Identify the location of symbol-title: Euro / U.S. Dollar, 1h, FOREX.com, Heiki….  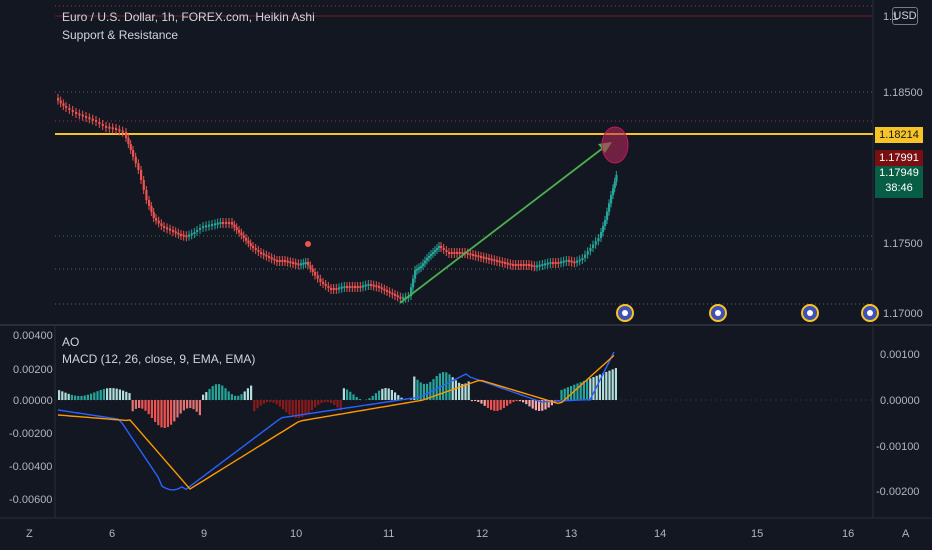
(188, 17).